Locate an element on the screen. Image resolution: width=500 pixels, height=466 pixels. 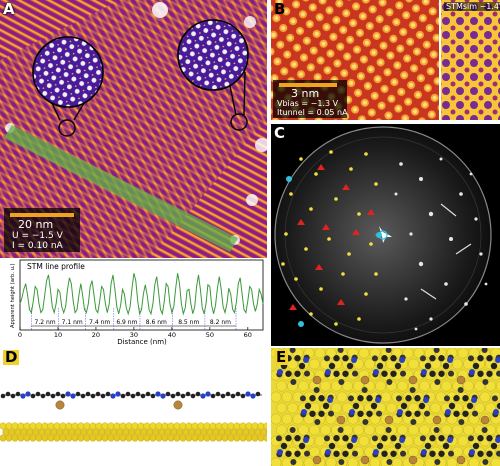
panel-e-top-model is located at coordinates (385, 407).